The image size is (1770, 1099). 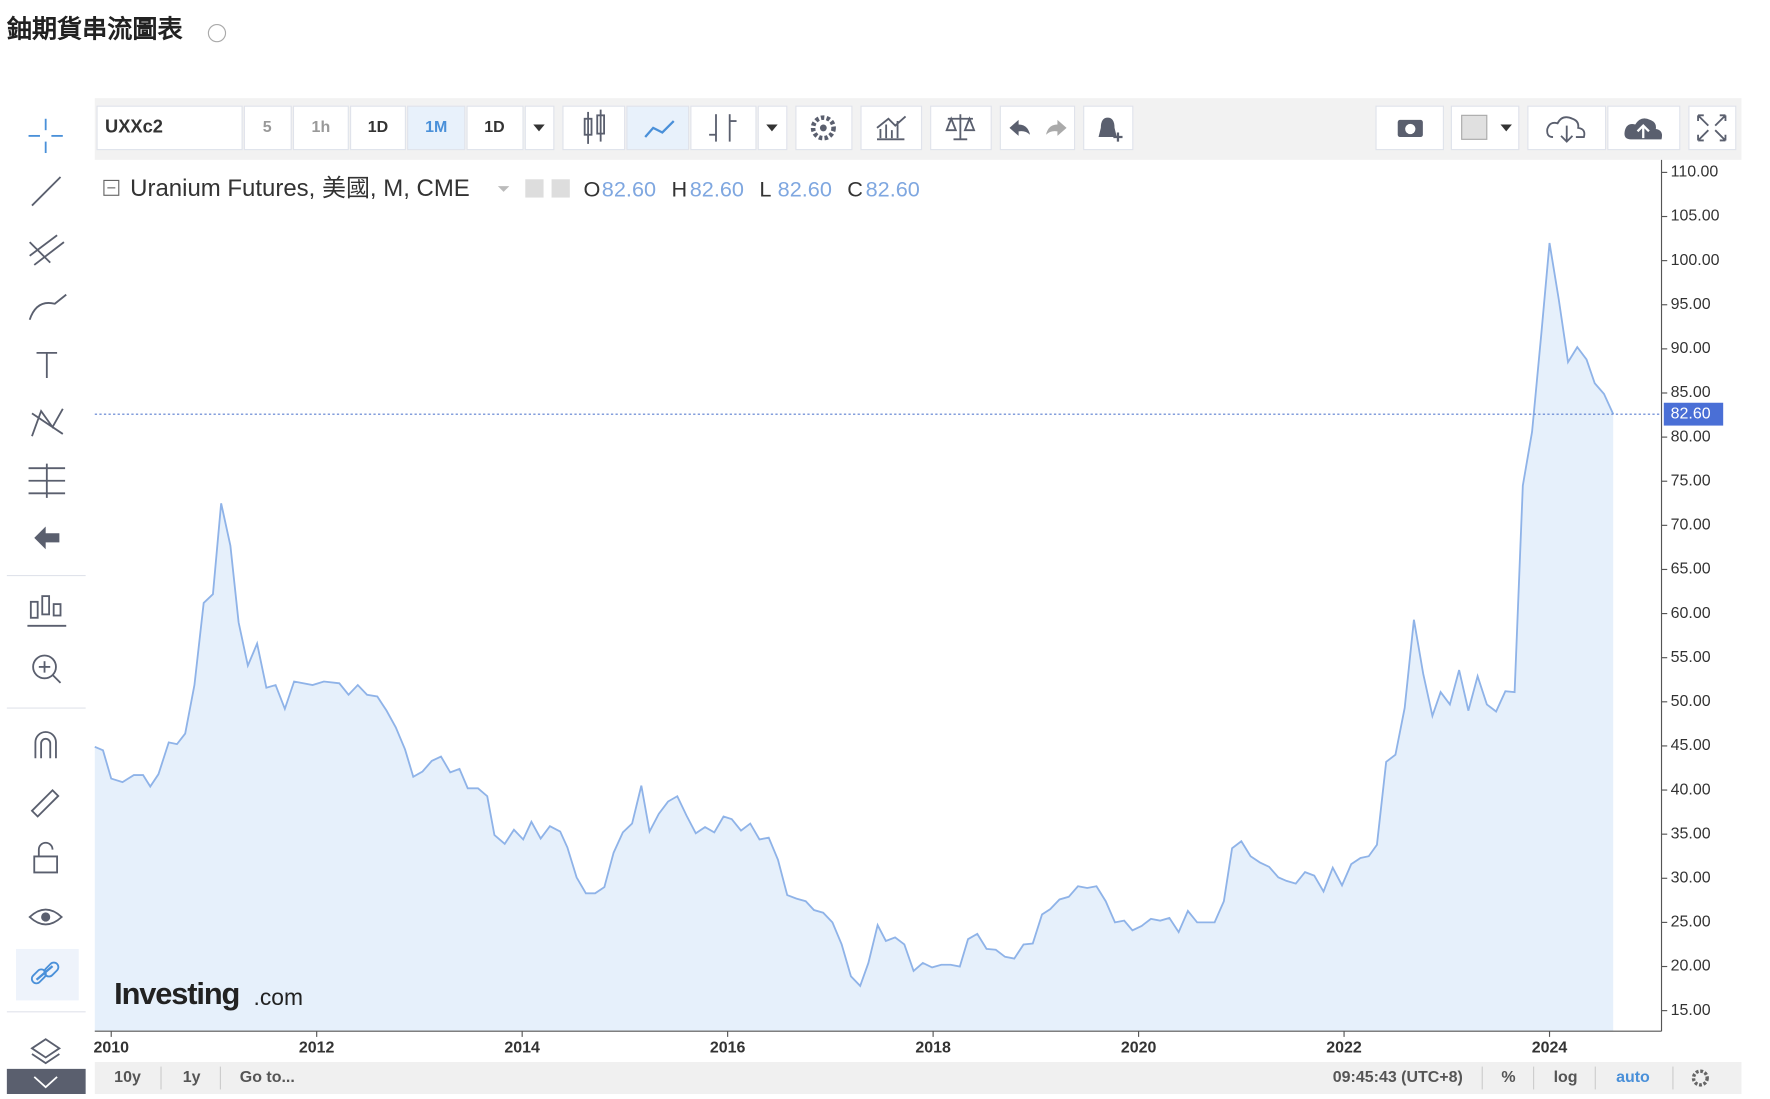 What do you see at coordinates (127, 1077) in the screenshot?
I see `range-button: 10y` at bounding box center [127, 1077].